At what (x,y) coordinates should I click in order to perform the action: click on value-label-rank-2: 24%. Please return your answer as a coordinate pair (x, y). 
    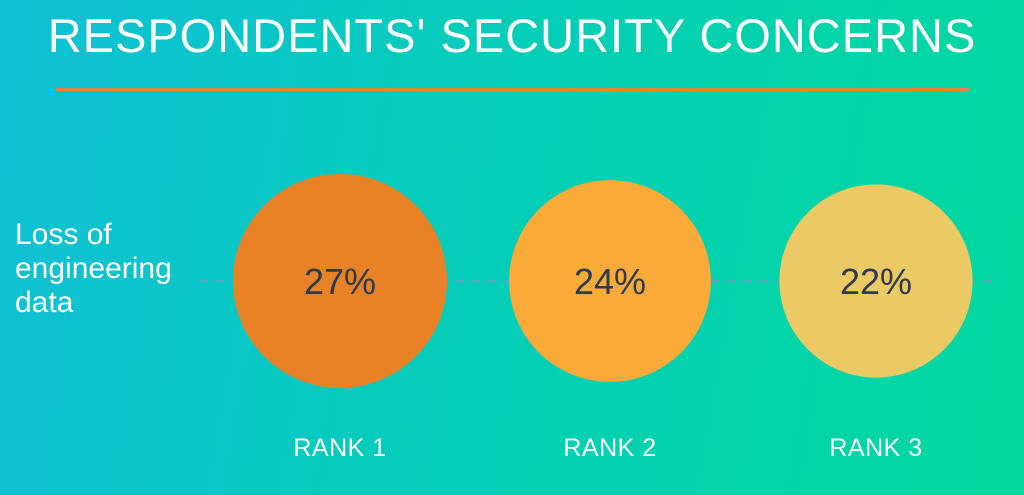
    Looking at the image, I should click on (610, 281).